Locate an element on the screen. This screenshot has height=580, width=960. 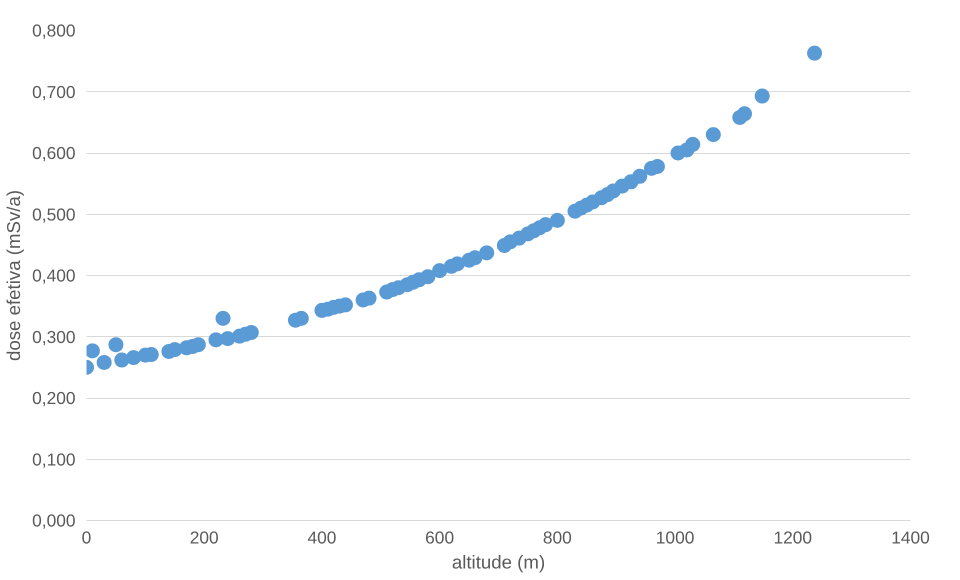
x-tick-label: 600 is located at coordinates (439, 538).